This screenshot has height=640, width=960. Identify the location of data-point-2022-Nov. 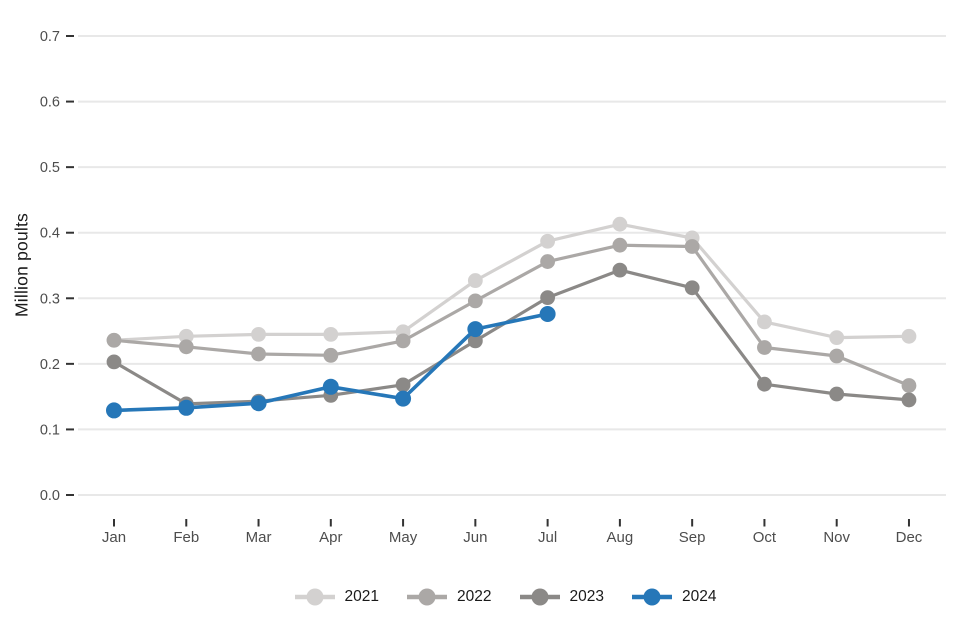
(837, 356).